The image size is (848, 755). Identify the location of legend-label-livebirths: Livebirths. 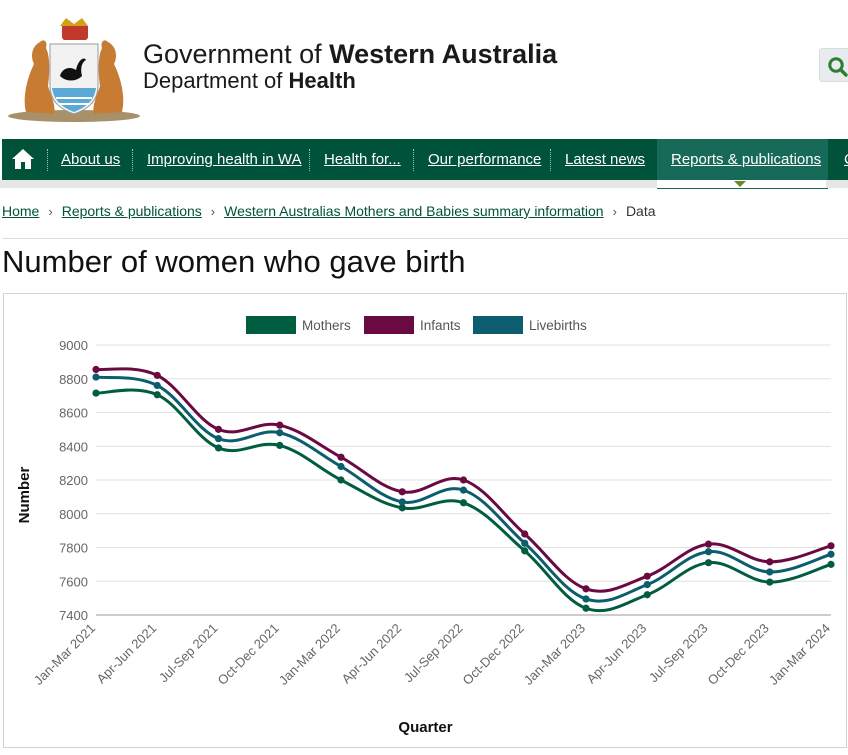
(558, 325).